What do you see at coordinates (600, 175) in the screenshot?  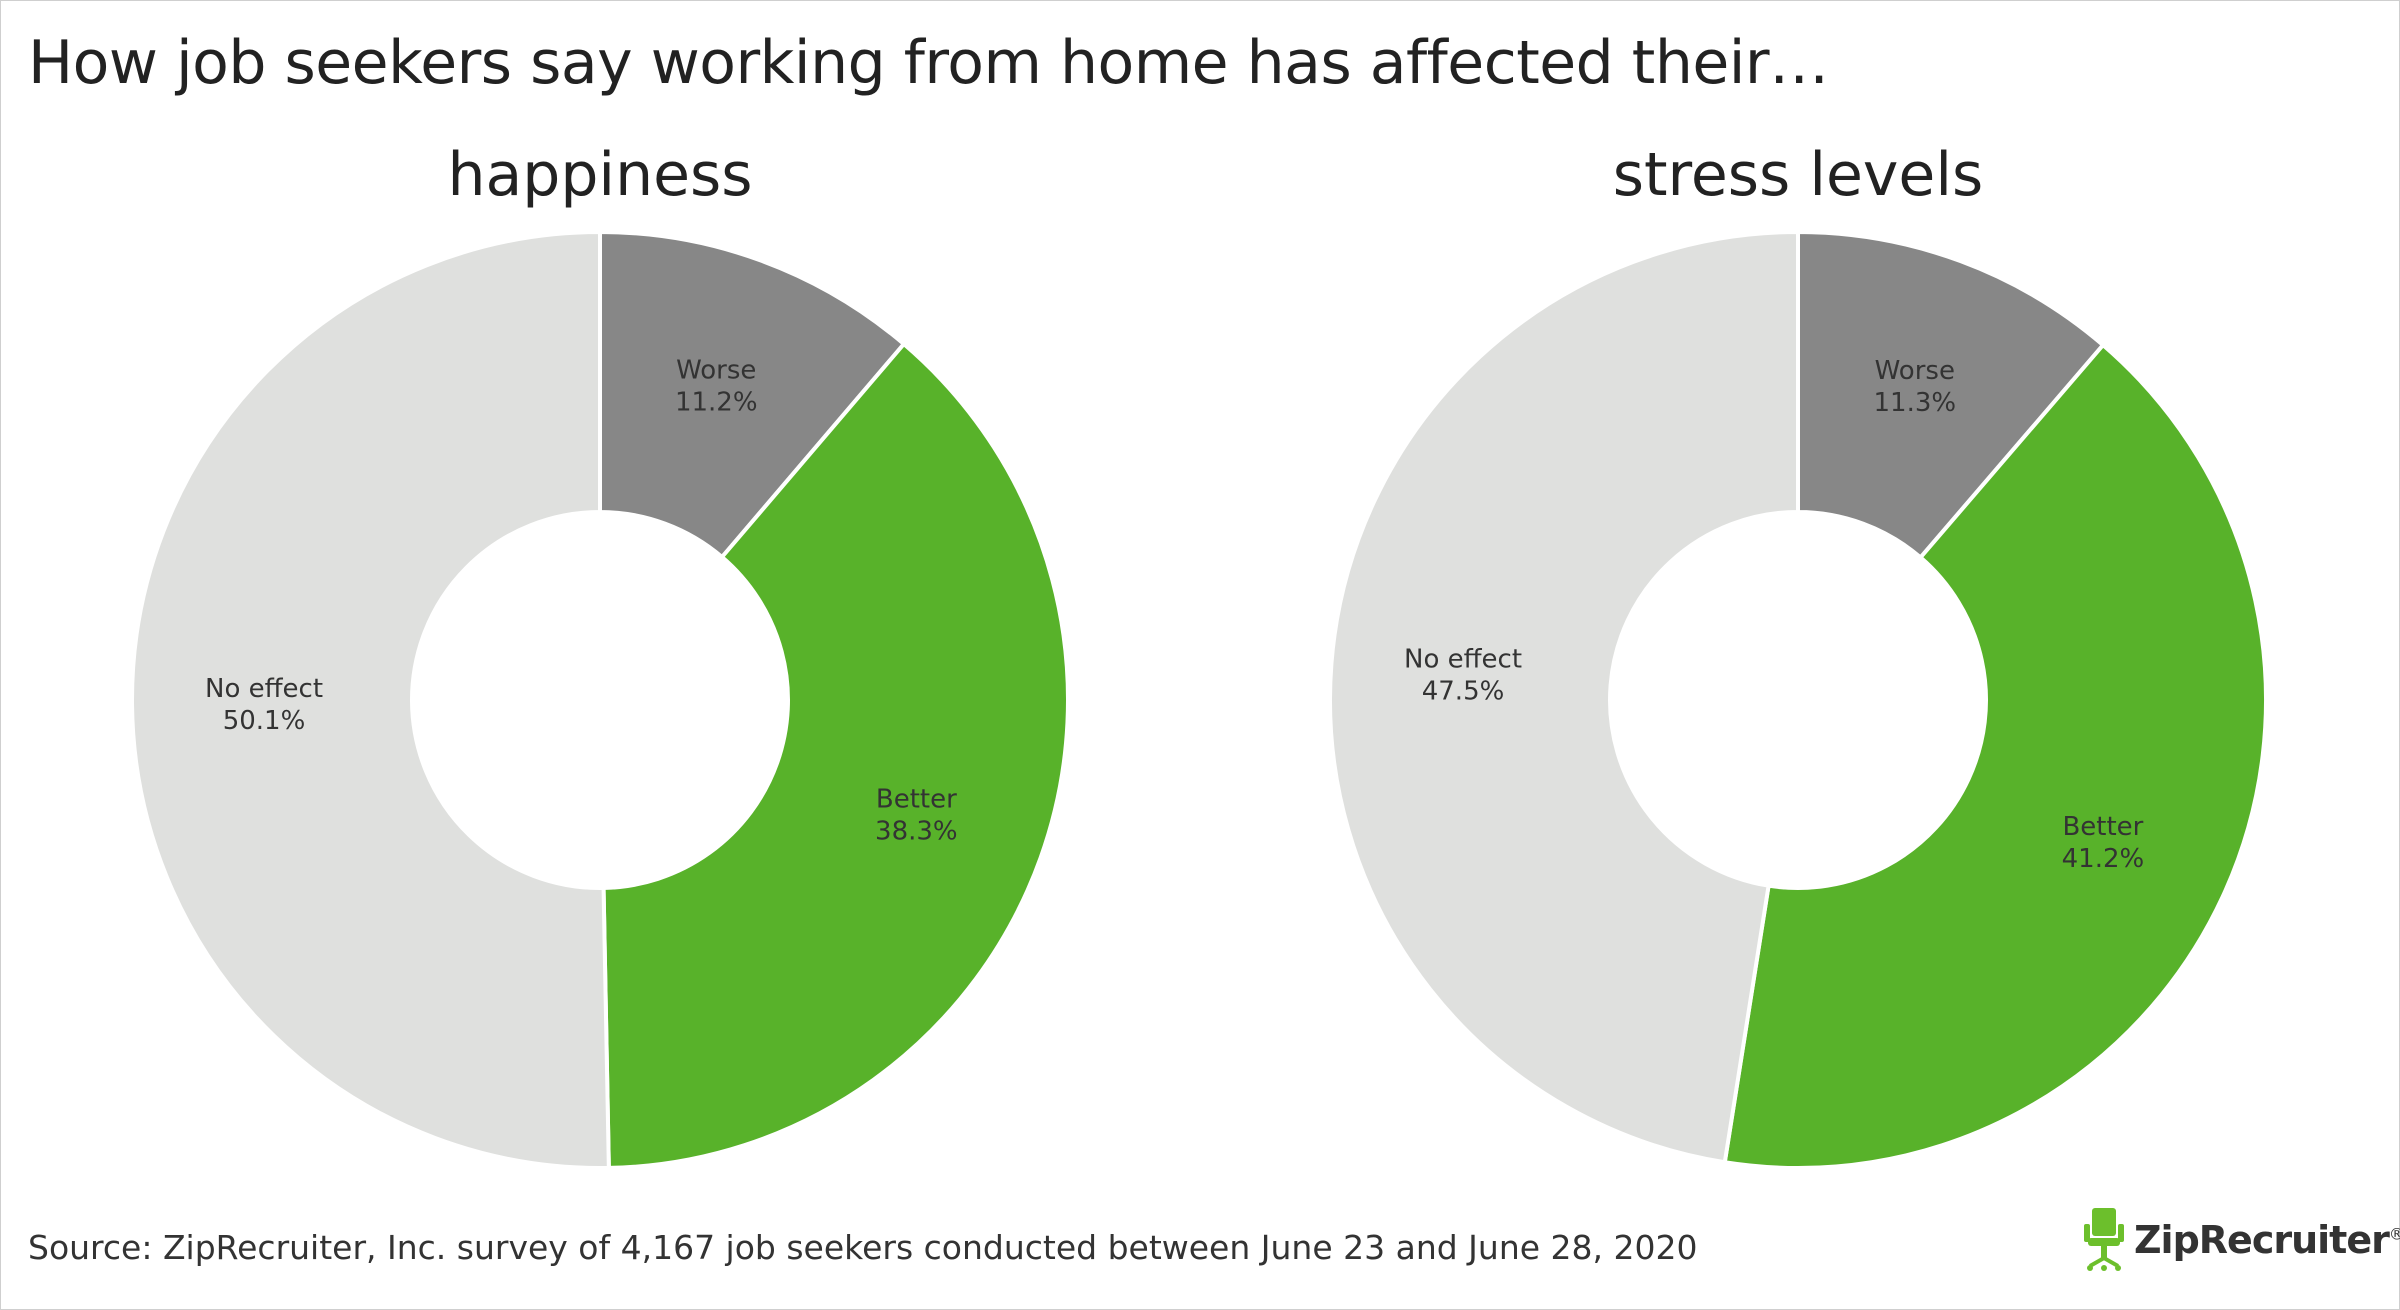 I see `chart-title: happiness` at bounding box center [600, 175].